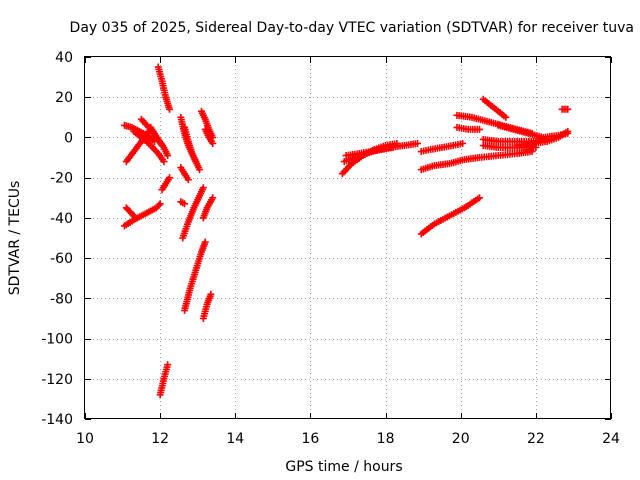 The width and height of the screenshot is (640, 480). Describe the element at coordinates (57, 340) in the screenshot. I see `y-tick-label: -100` at that location.